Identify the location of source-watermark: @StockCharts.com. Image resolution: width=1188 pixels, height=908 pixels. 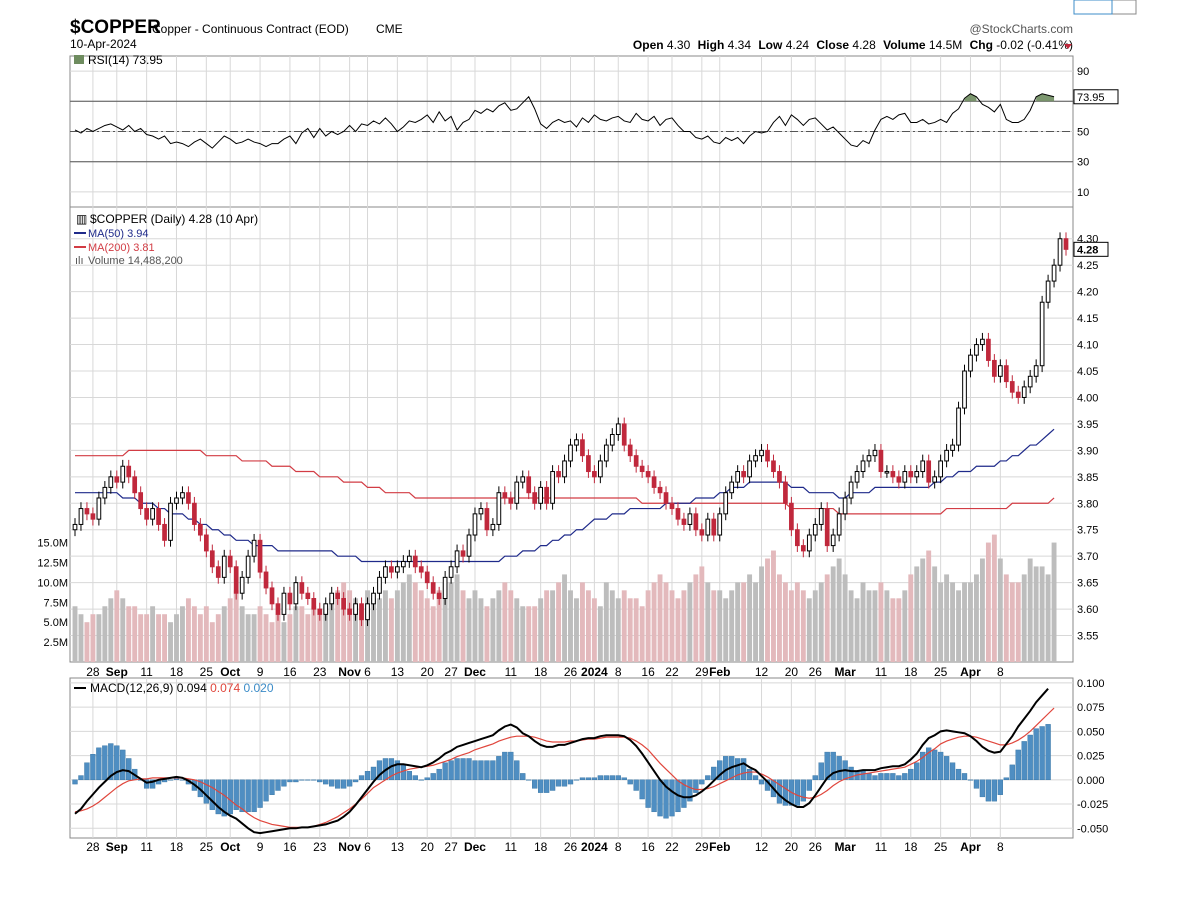
(1021, 29).